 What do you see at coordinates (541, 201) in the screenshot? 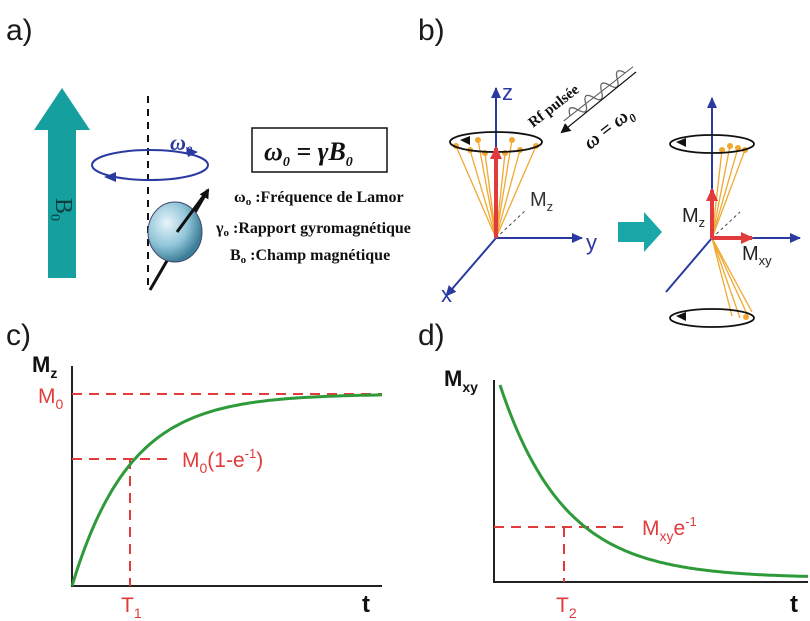
I see `mz-label: Mz` at bounding box center [541, 201].